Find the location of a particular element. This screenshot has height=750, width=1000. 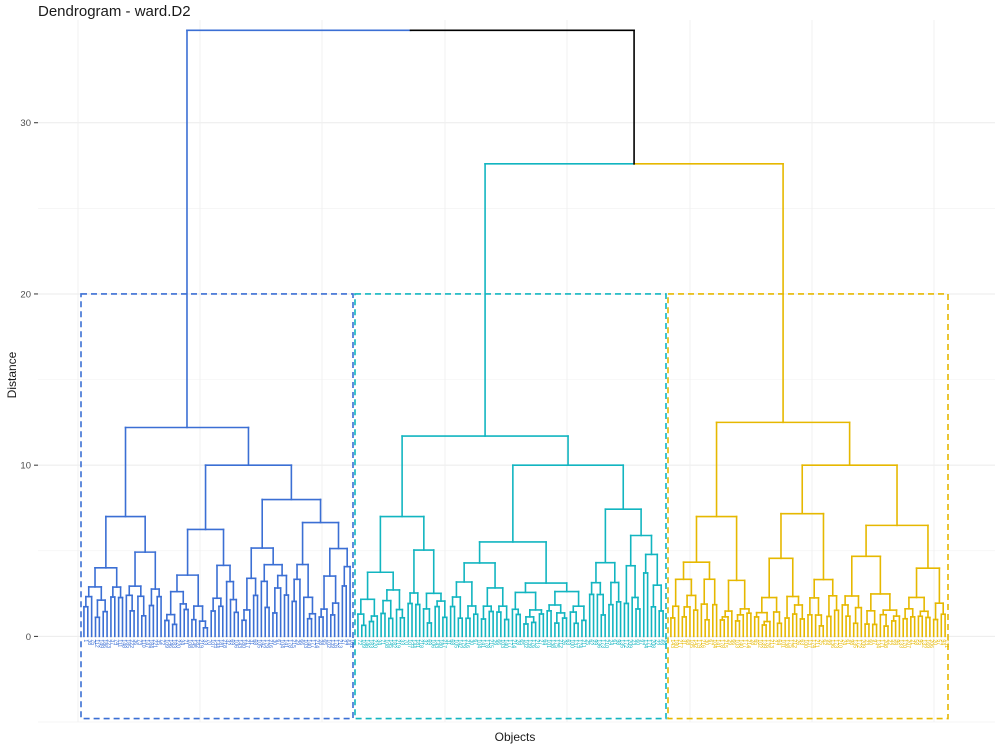

leaf-label: 60 is located at coordinates (637, 642).